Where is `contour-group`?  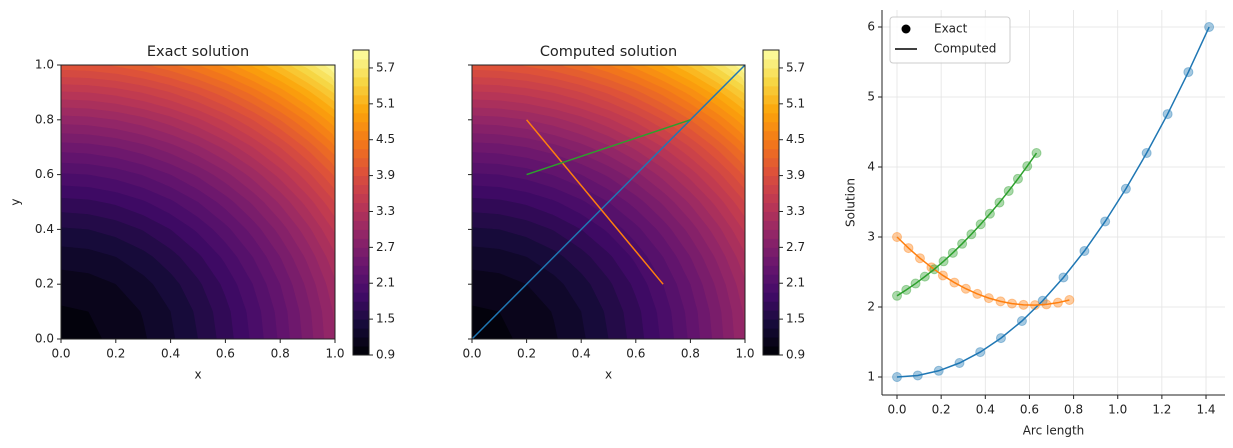 contour-group is located at coordinates (198, 202).